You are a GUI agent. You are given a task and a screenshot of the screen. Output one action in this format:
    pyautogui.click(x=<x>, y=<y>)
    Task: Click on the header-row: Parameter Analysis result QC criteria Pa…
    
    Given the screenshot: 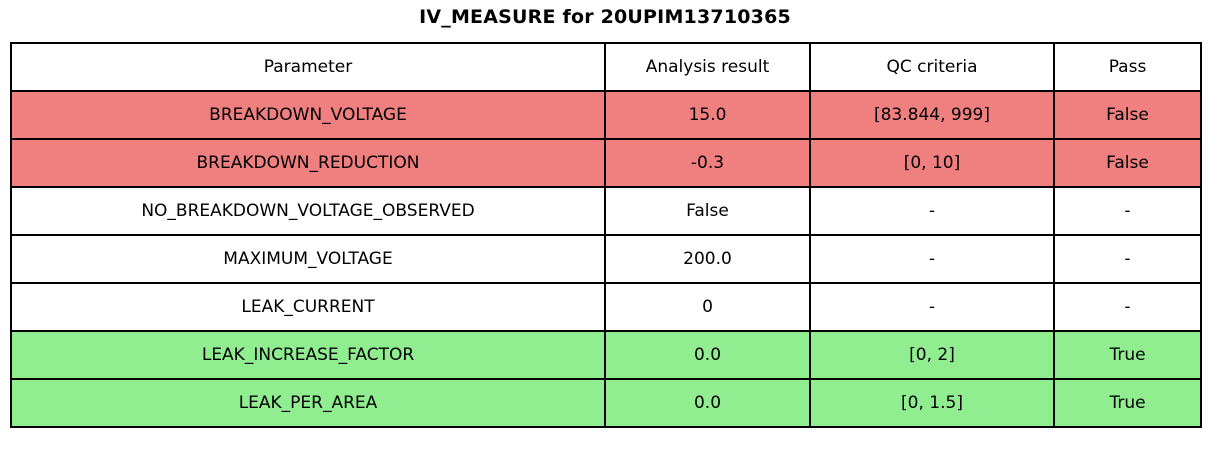 What is the action you would take?
    pyautogui.click(x=606, y=67)
    